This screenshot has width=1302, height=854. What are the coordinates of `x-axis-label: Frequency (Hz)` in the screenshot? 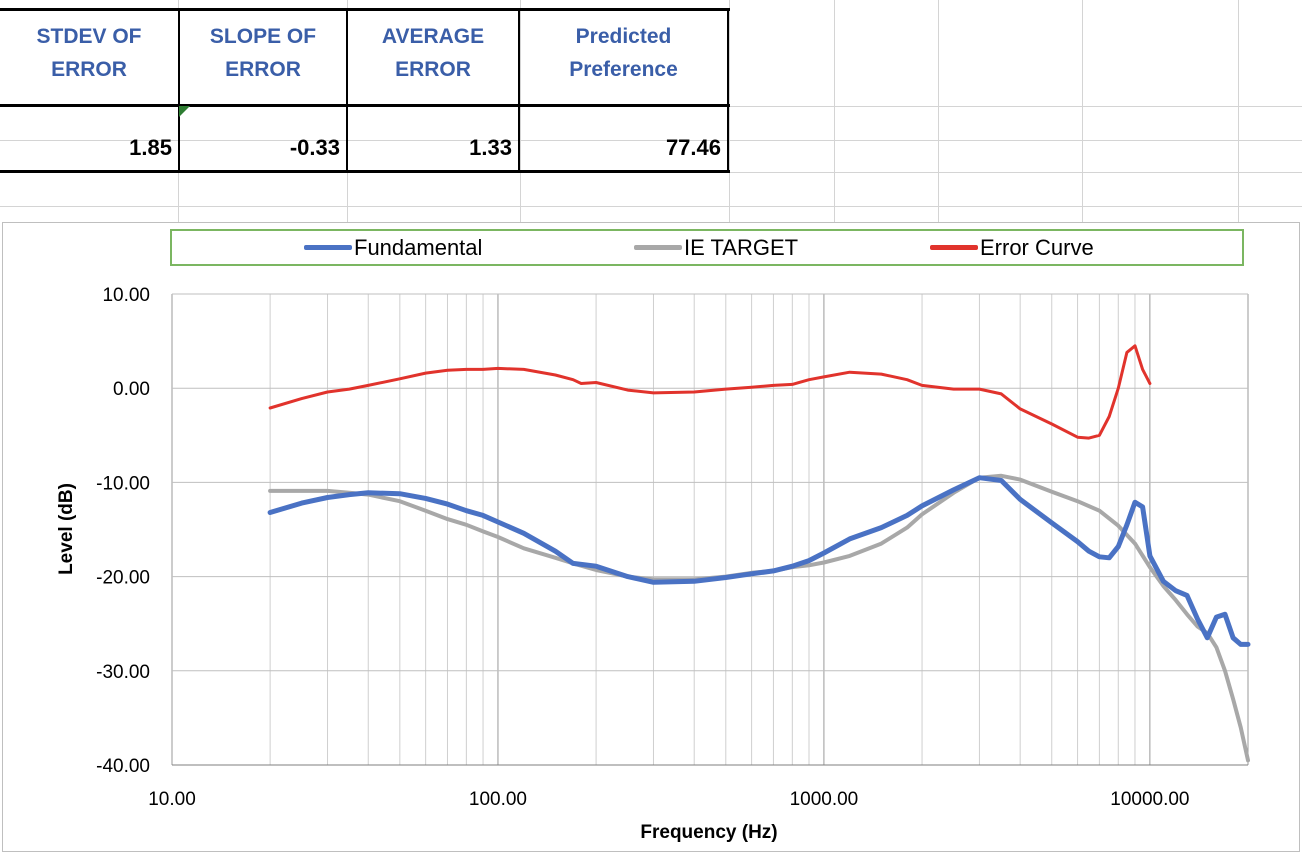 It's located at (708, 832).